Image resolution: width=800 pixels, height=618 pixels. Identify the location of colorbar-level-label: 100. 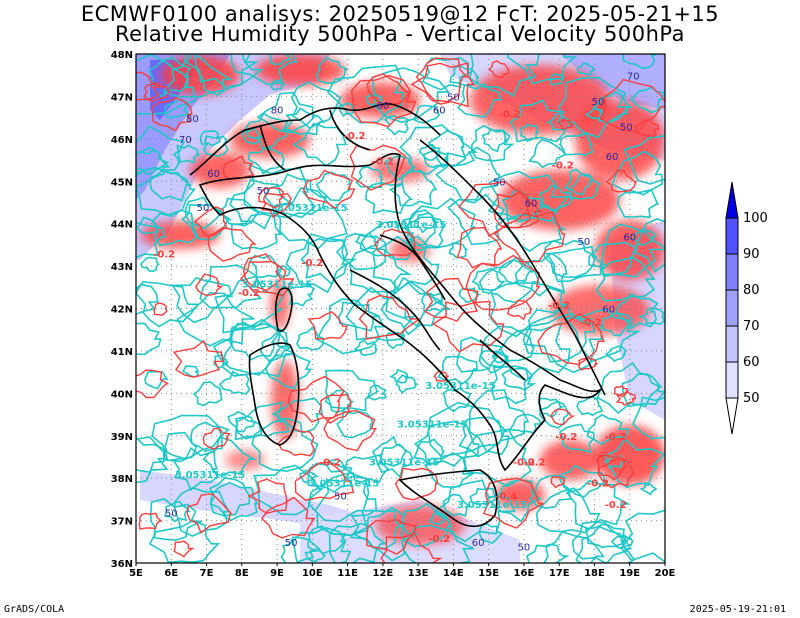
(755, 218).